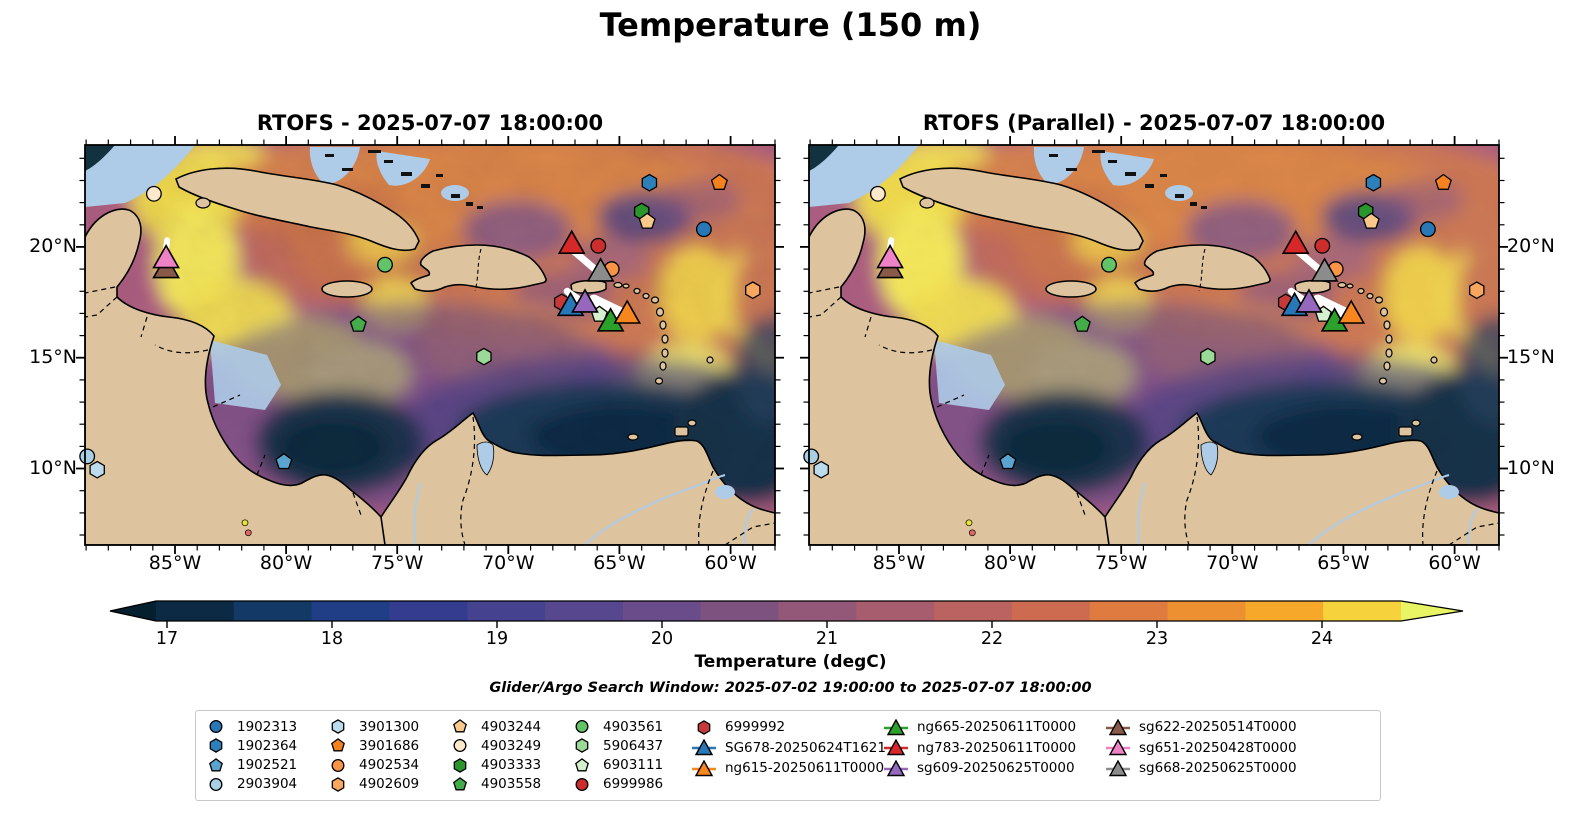  Describe the element at coordinates (789, 748) in the screenshot. I see `legend-item-SG678-20250624T1621: SG678-20250624T1621` at that location.